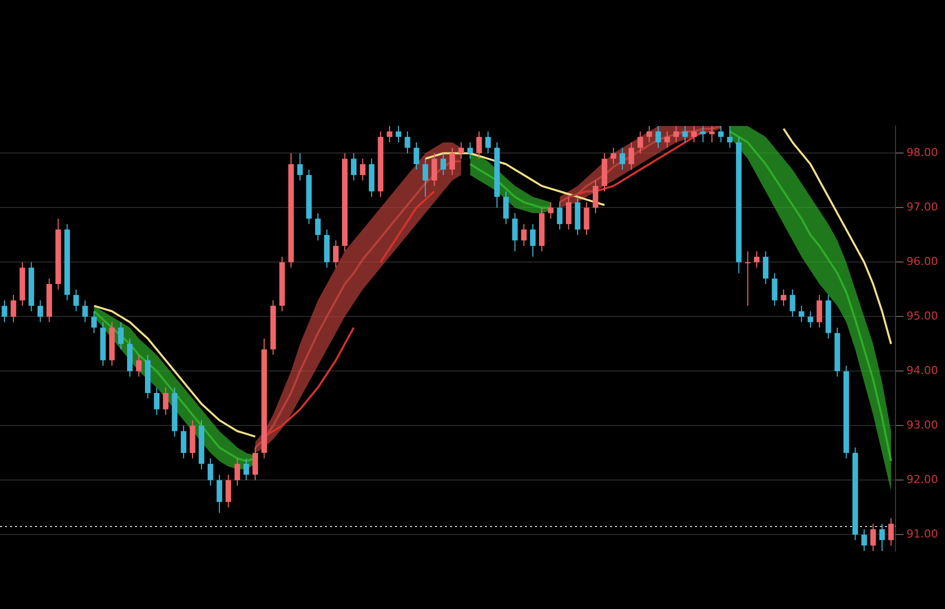 This screenshot has height=609, width=945. What do you see at coordinates (922, 425) in the screenshot?
I see `y-tick-label: 93.00` at bounding box center [922, 425].